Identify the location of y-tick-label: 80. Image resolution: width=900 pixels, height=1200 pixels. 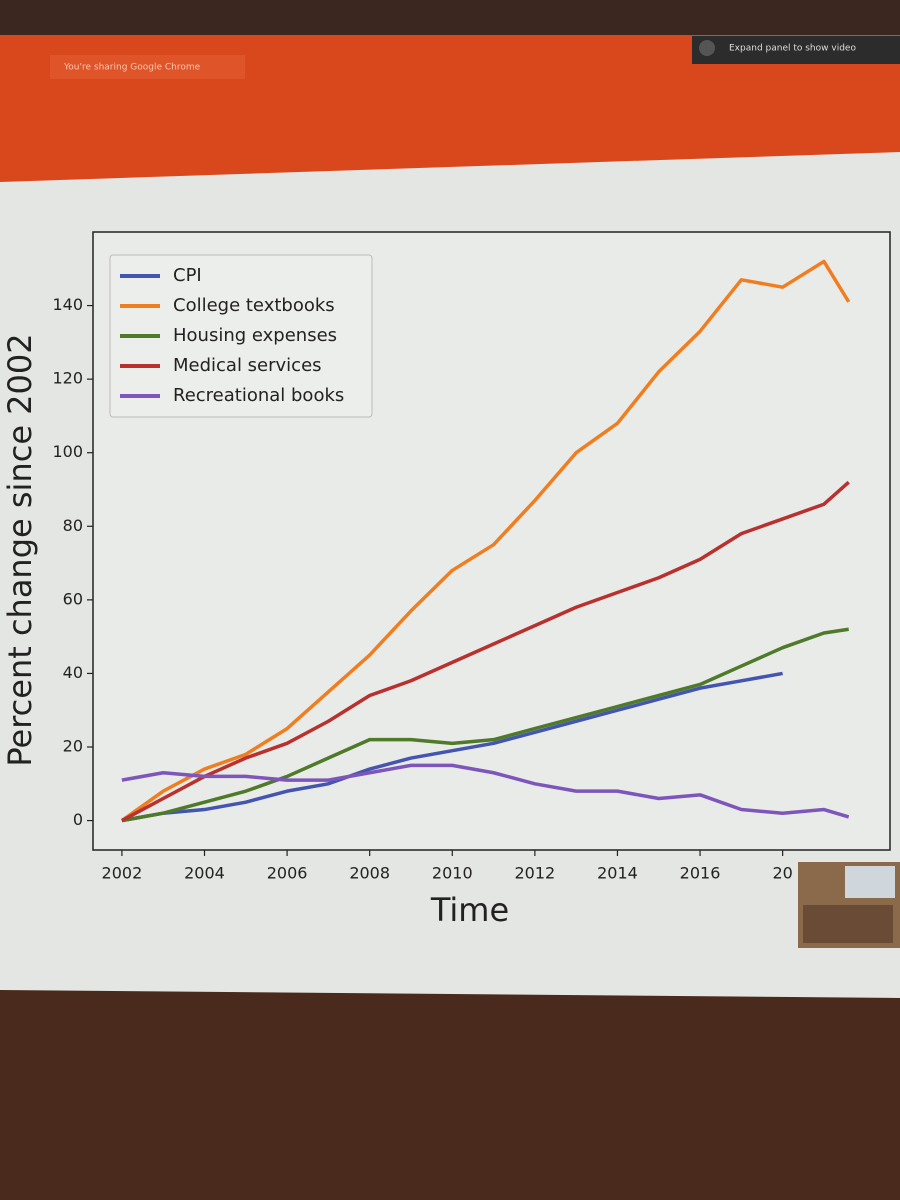
(73, 525).